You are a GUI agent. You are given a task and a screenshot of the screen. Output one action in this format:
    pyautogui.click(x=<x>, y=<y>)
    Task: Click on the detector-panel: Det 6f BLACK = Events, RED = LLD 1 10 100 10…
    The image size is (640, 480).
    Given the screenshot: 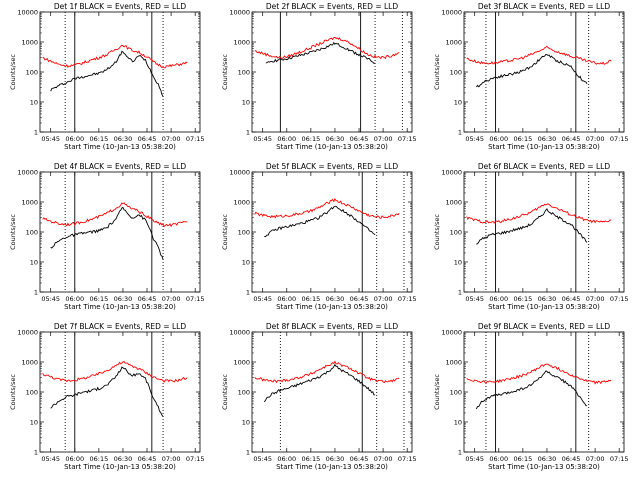 What is the action you would take?
    pyautogui.click(x=531, y=236)
    